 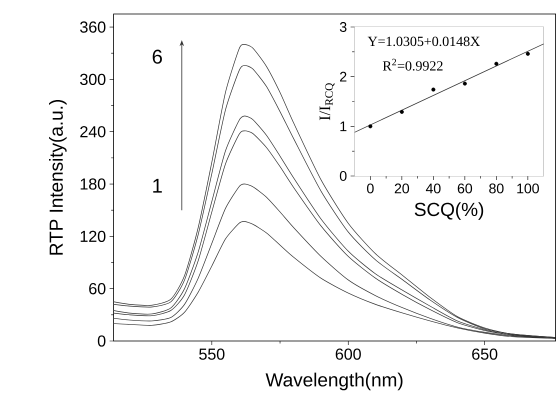 What do you see at coordinates (528, 189) in the screenshot?
I see `x-tick-label: 100` at bounding box center [528, 189].